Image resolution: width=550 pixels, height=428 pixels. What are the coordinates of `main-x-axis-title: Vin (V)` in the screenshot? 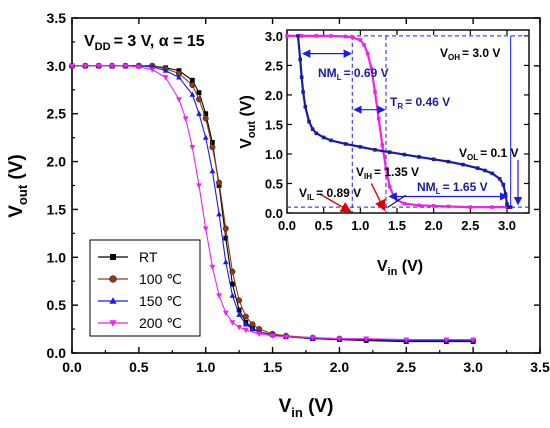 It's located at (306, 408).